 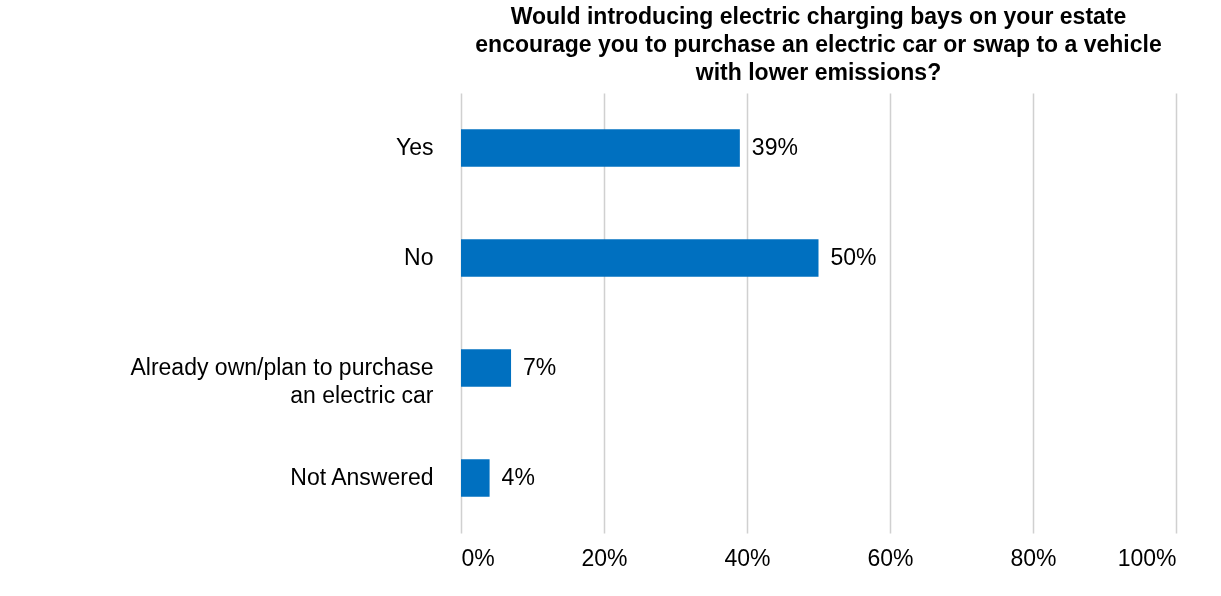 What do you see at coordinates (478, 557) in the screenshot?
I see `x-tick-label: 0%` at bounding box center [478, 557].